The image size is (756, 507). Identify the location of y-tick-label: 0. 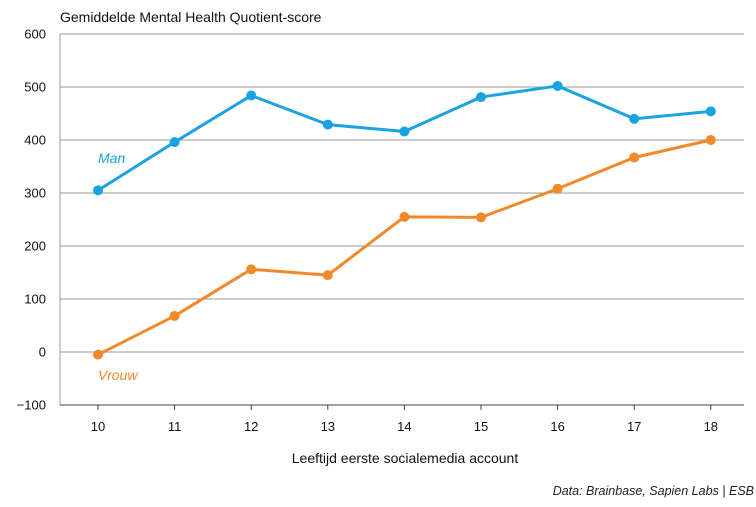
(42, 352).